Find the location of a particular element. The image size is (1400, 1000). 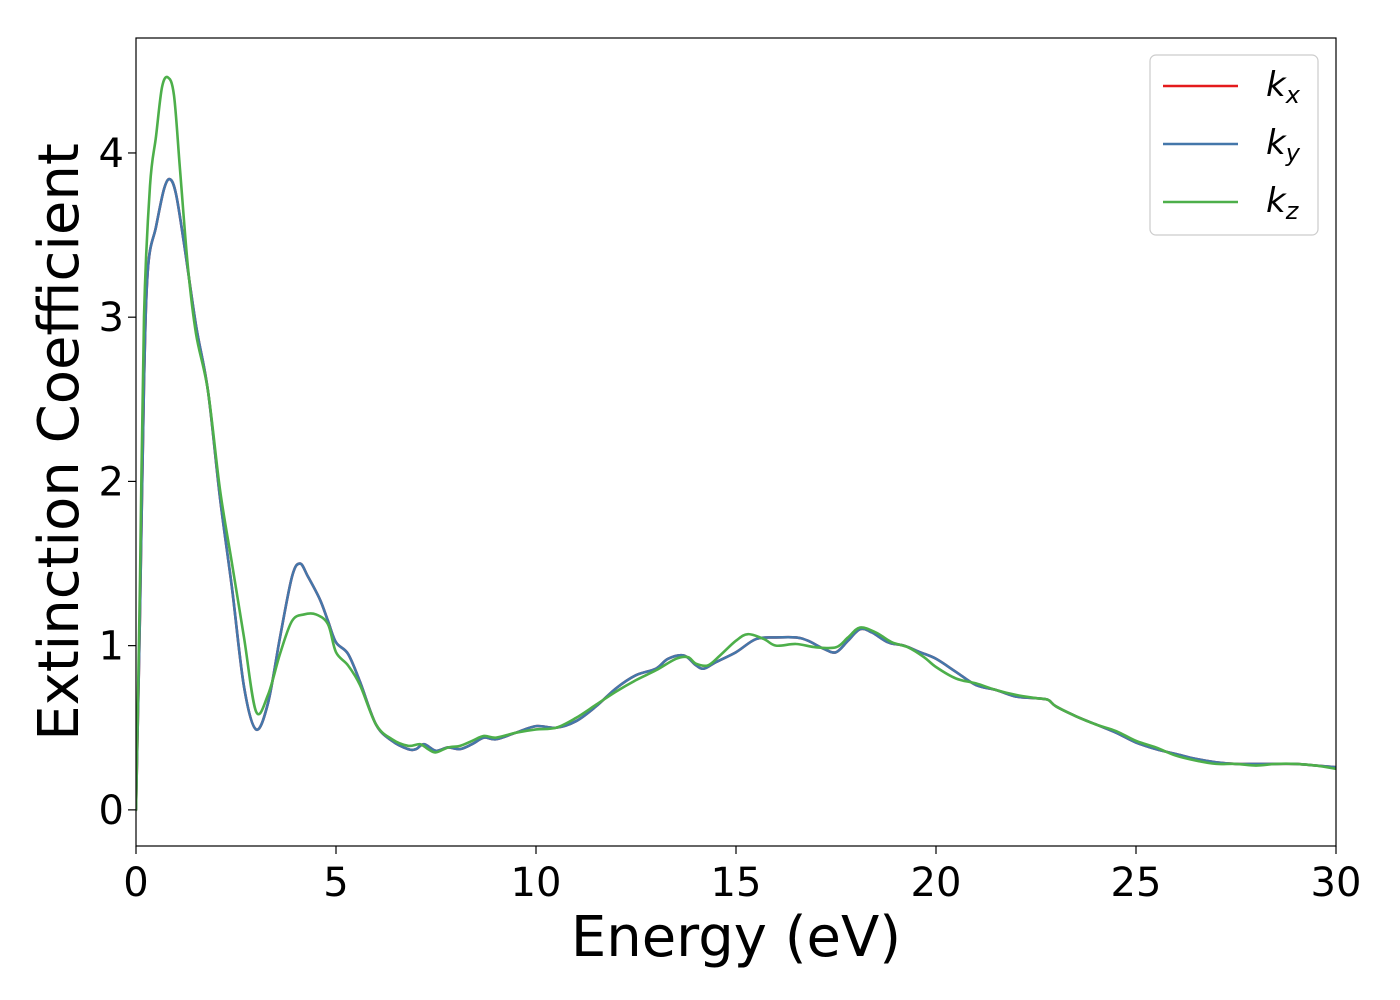

y-axis-label: Extinction Coefficient is located at coordinates (59, 442).